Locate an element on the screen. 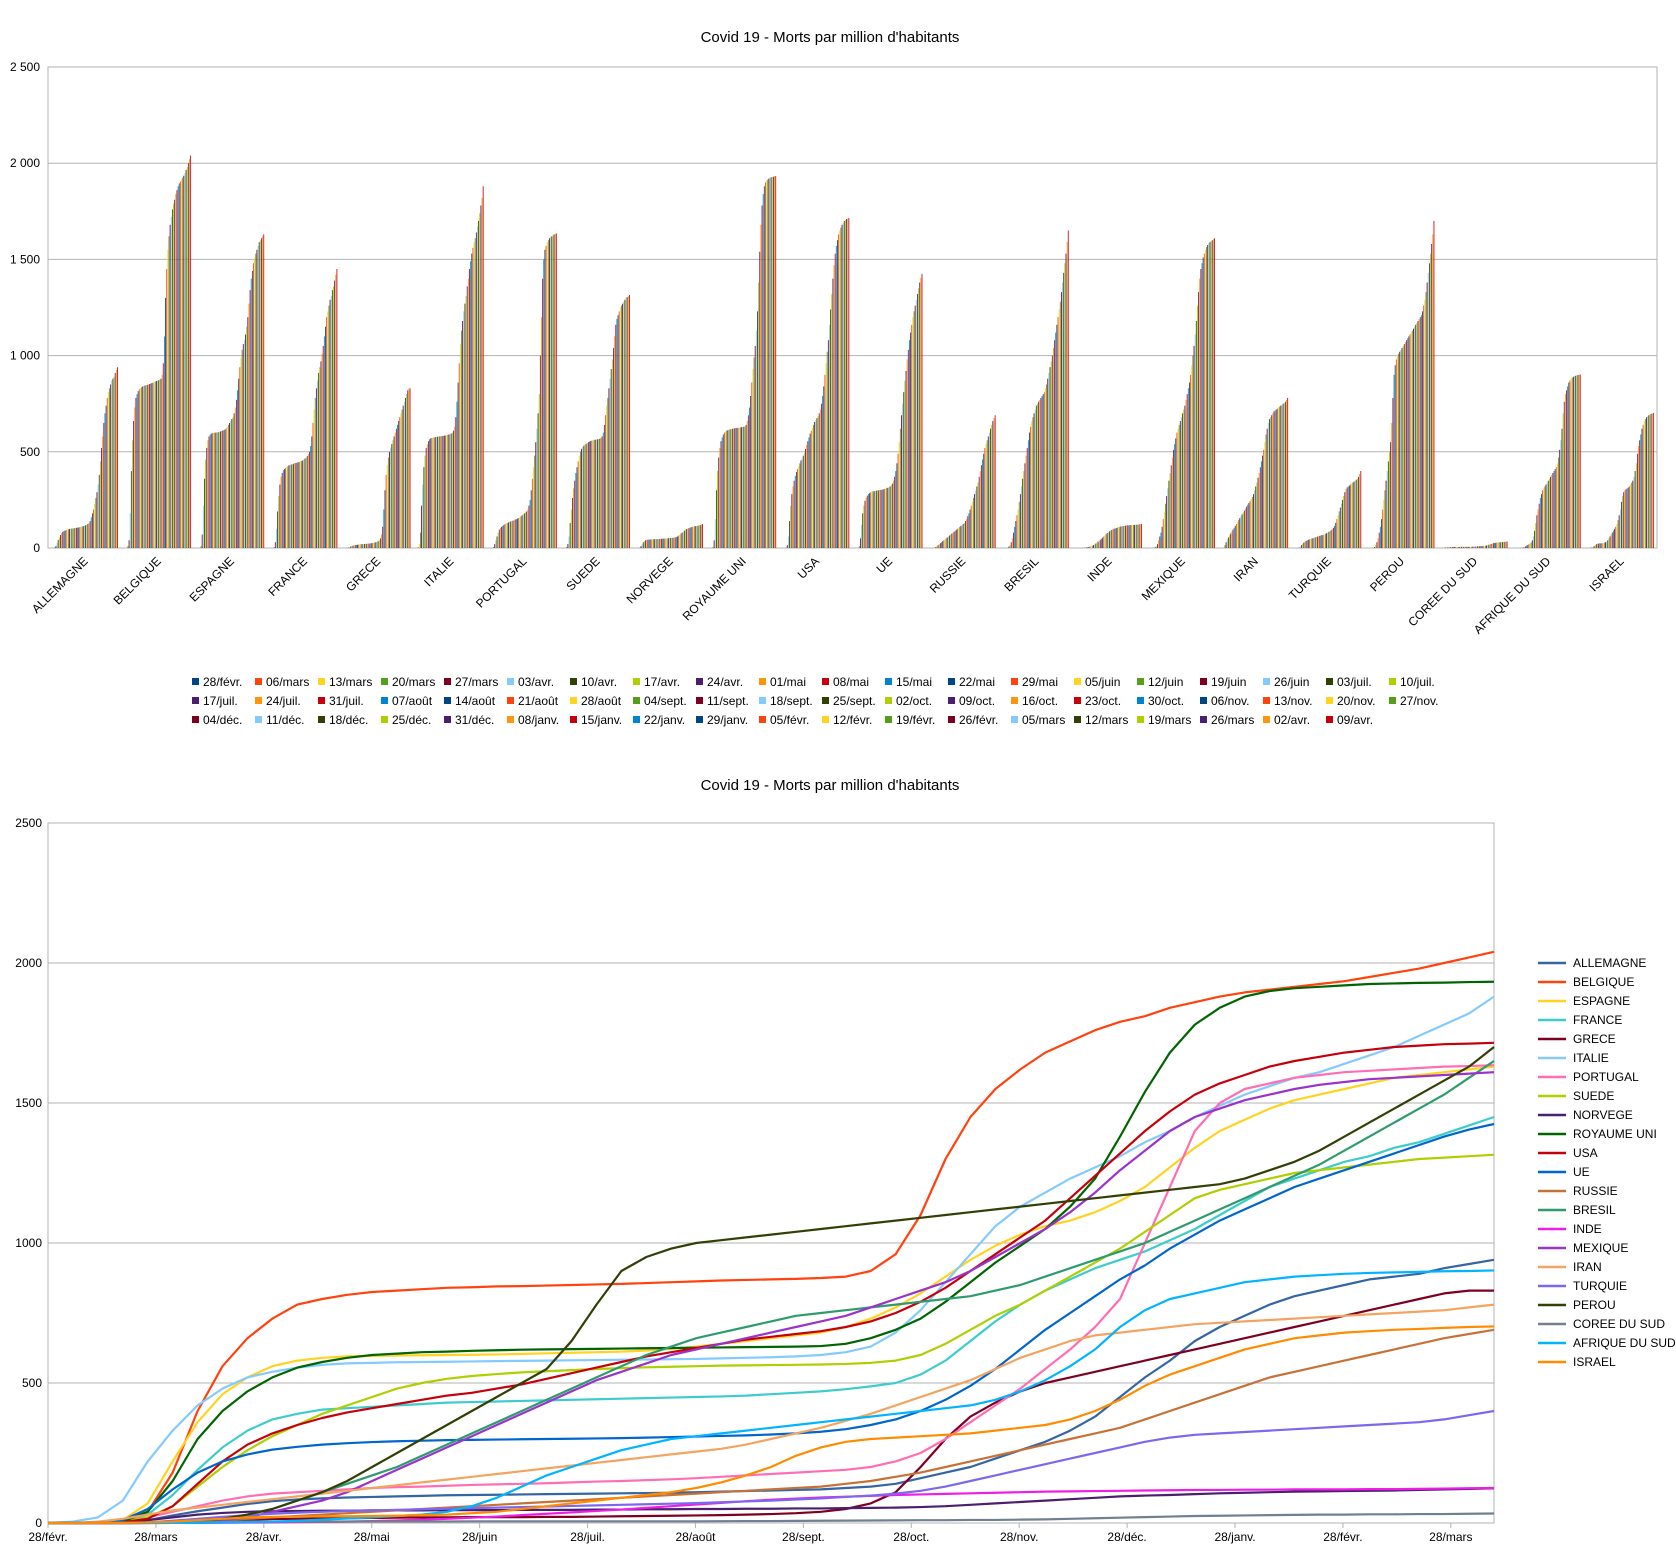 The height and width of the screenshot is (1552, 1676). legend-label: 10/avr. is located at coordinates (599, 682).